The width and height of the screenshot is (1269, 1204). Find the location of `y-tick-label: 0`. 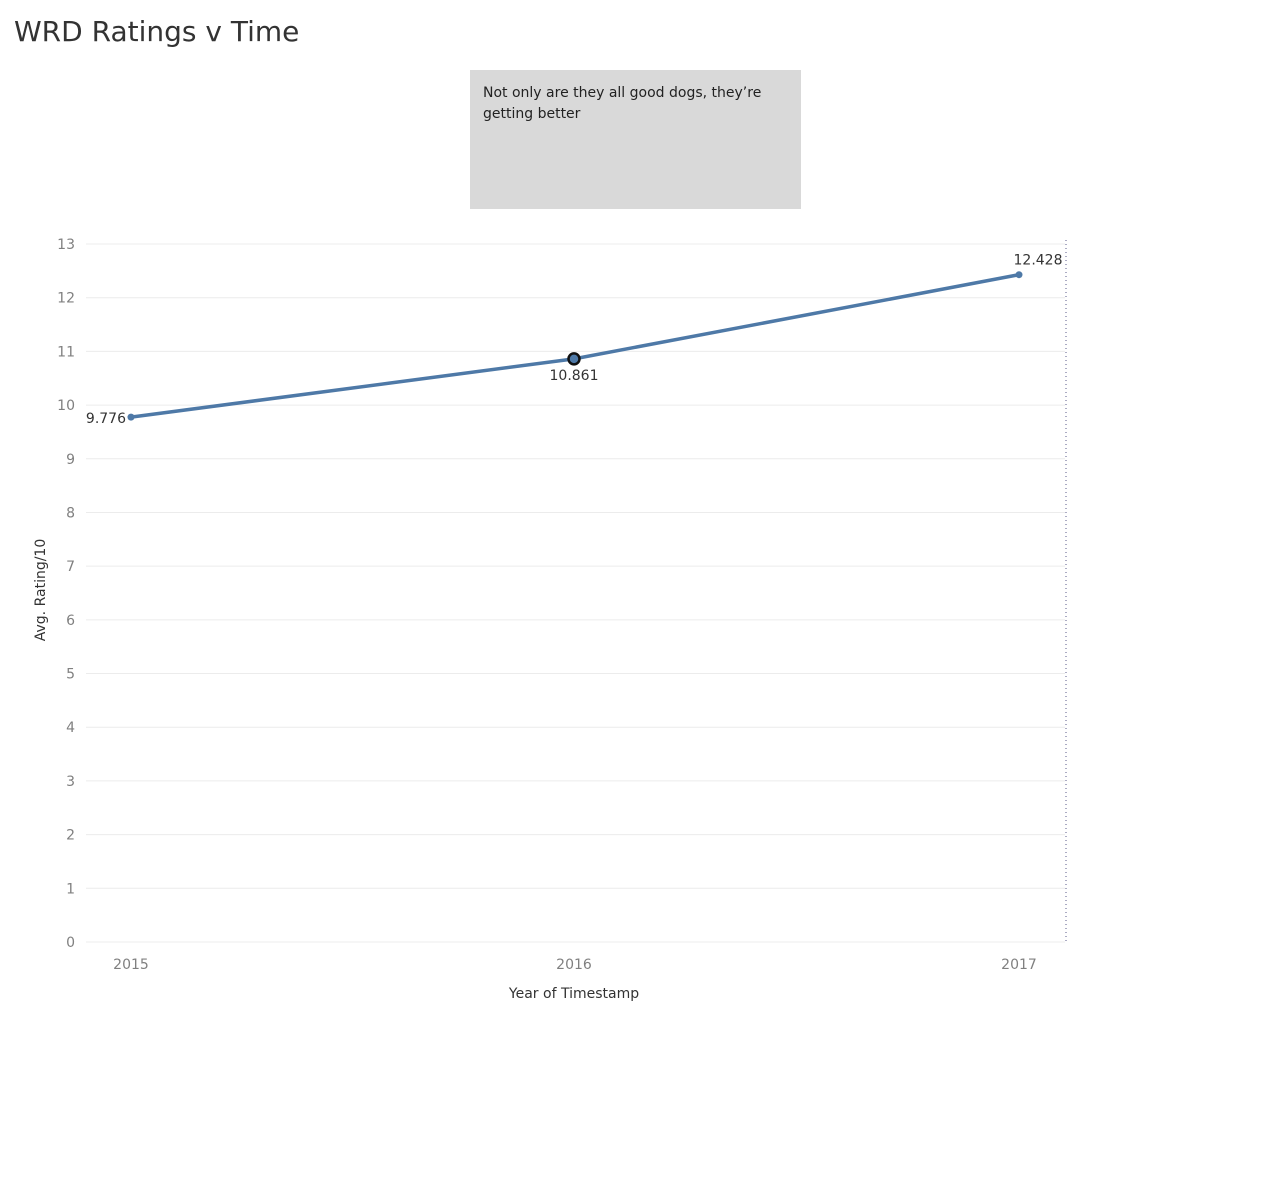

y-tick-label: 0 is located at coordinates (70, 943).